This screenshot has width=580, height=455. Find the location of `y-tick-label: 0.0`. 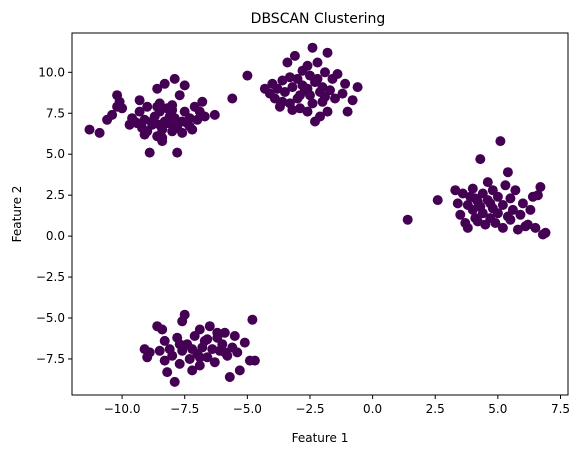

y-tick-label: 0.0 is located at coordinates (55, 236).